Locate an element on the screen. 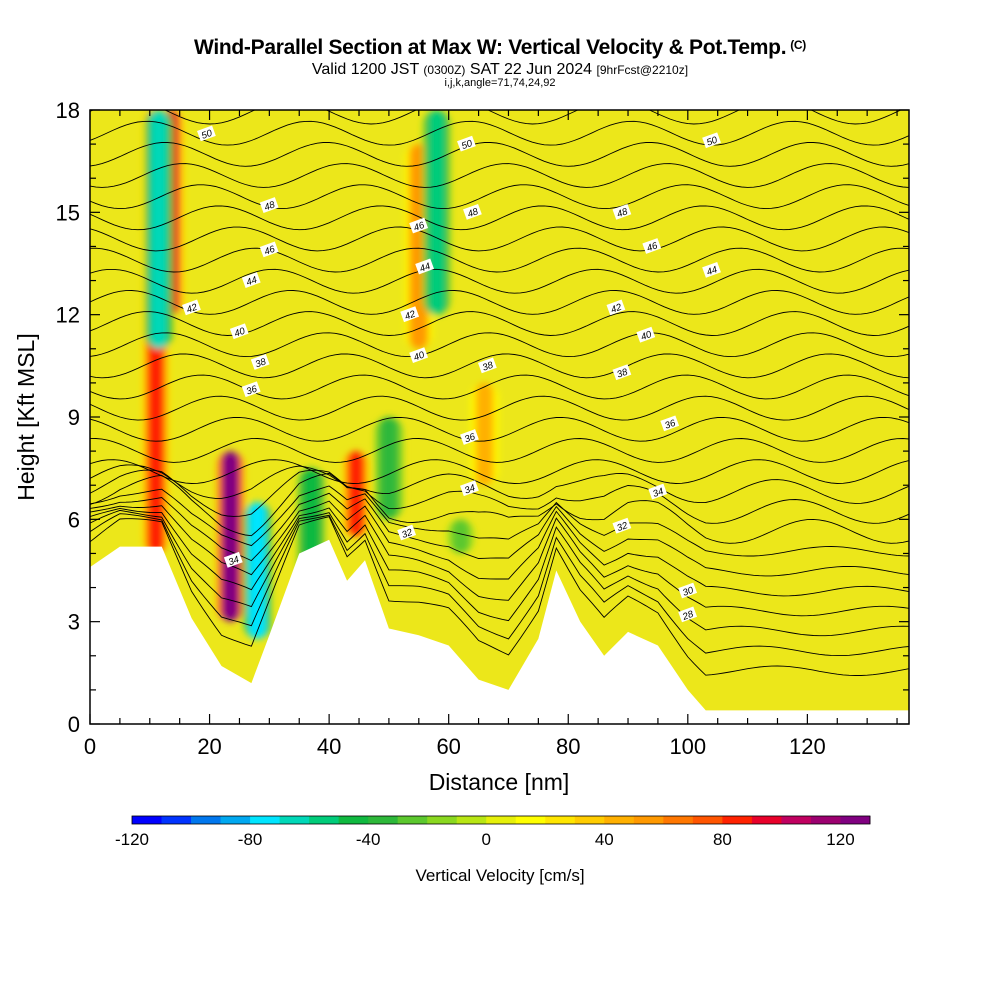 Image resolution: width=1000 pixels, height=1000 pixels. x-tick-label: 0 is located at coordinates (90, 746).